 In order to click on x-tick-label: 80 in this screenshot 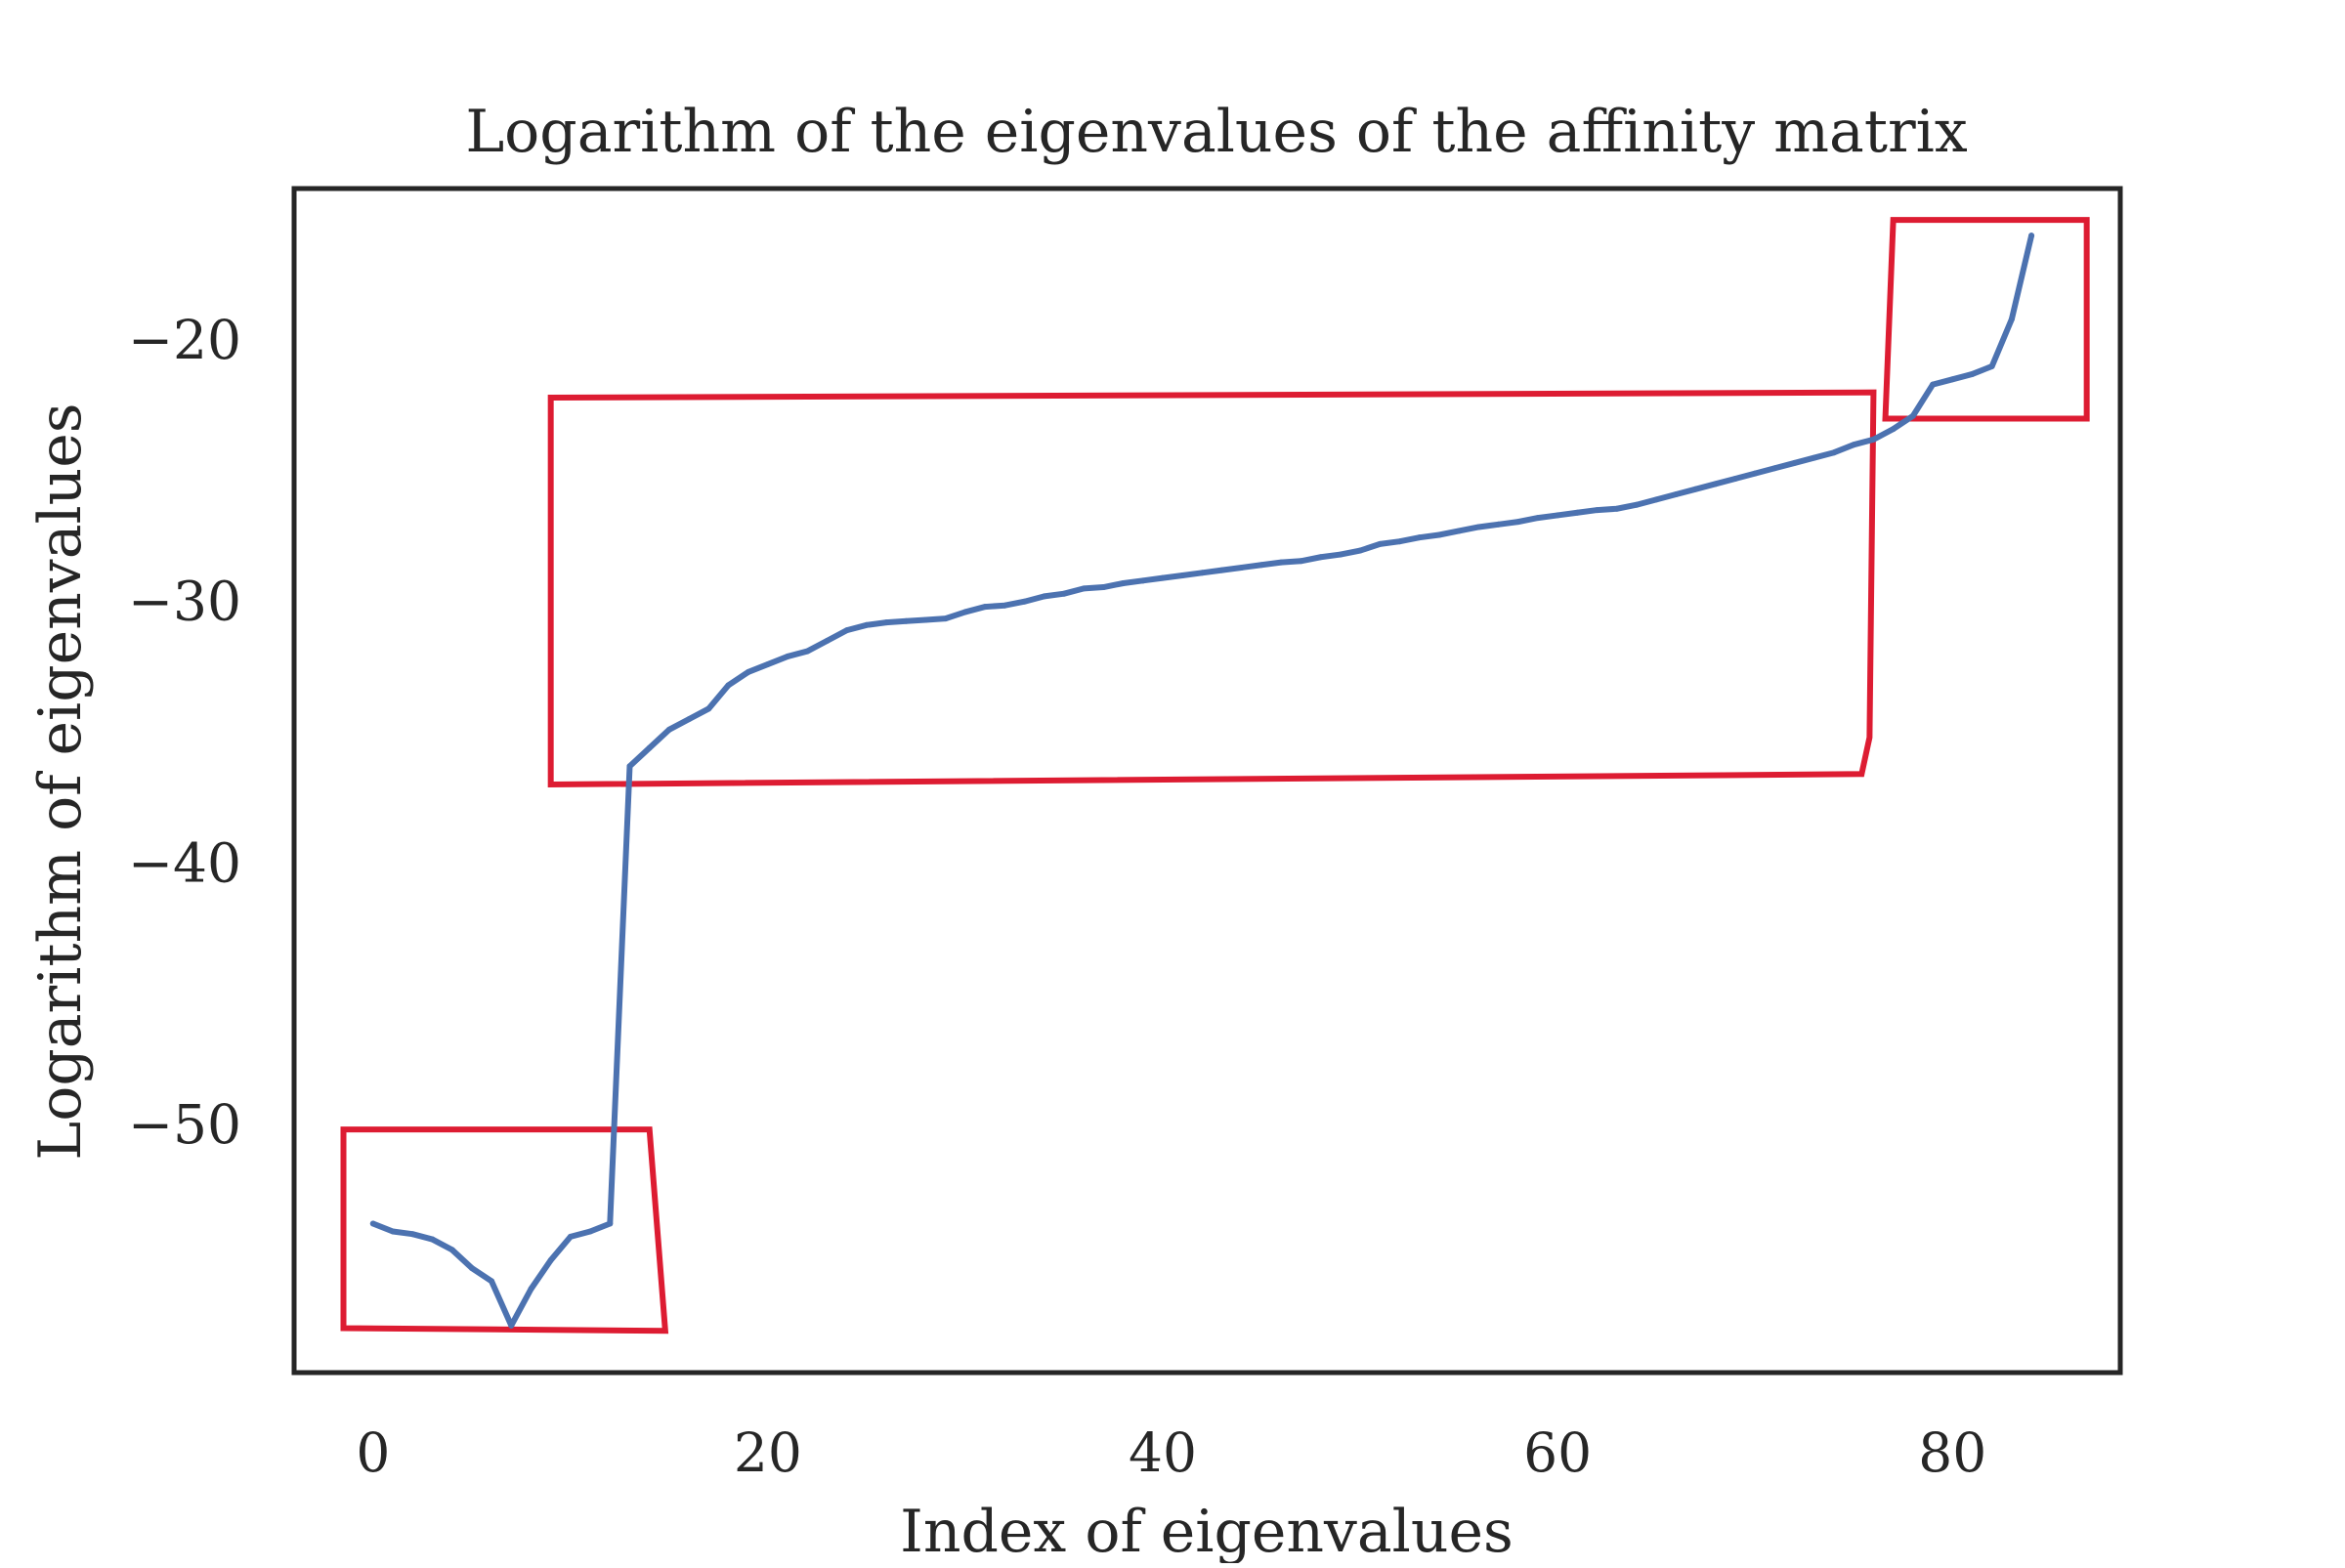, I will do `click(1952, 1452)`.